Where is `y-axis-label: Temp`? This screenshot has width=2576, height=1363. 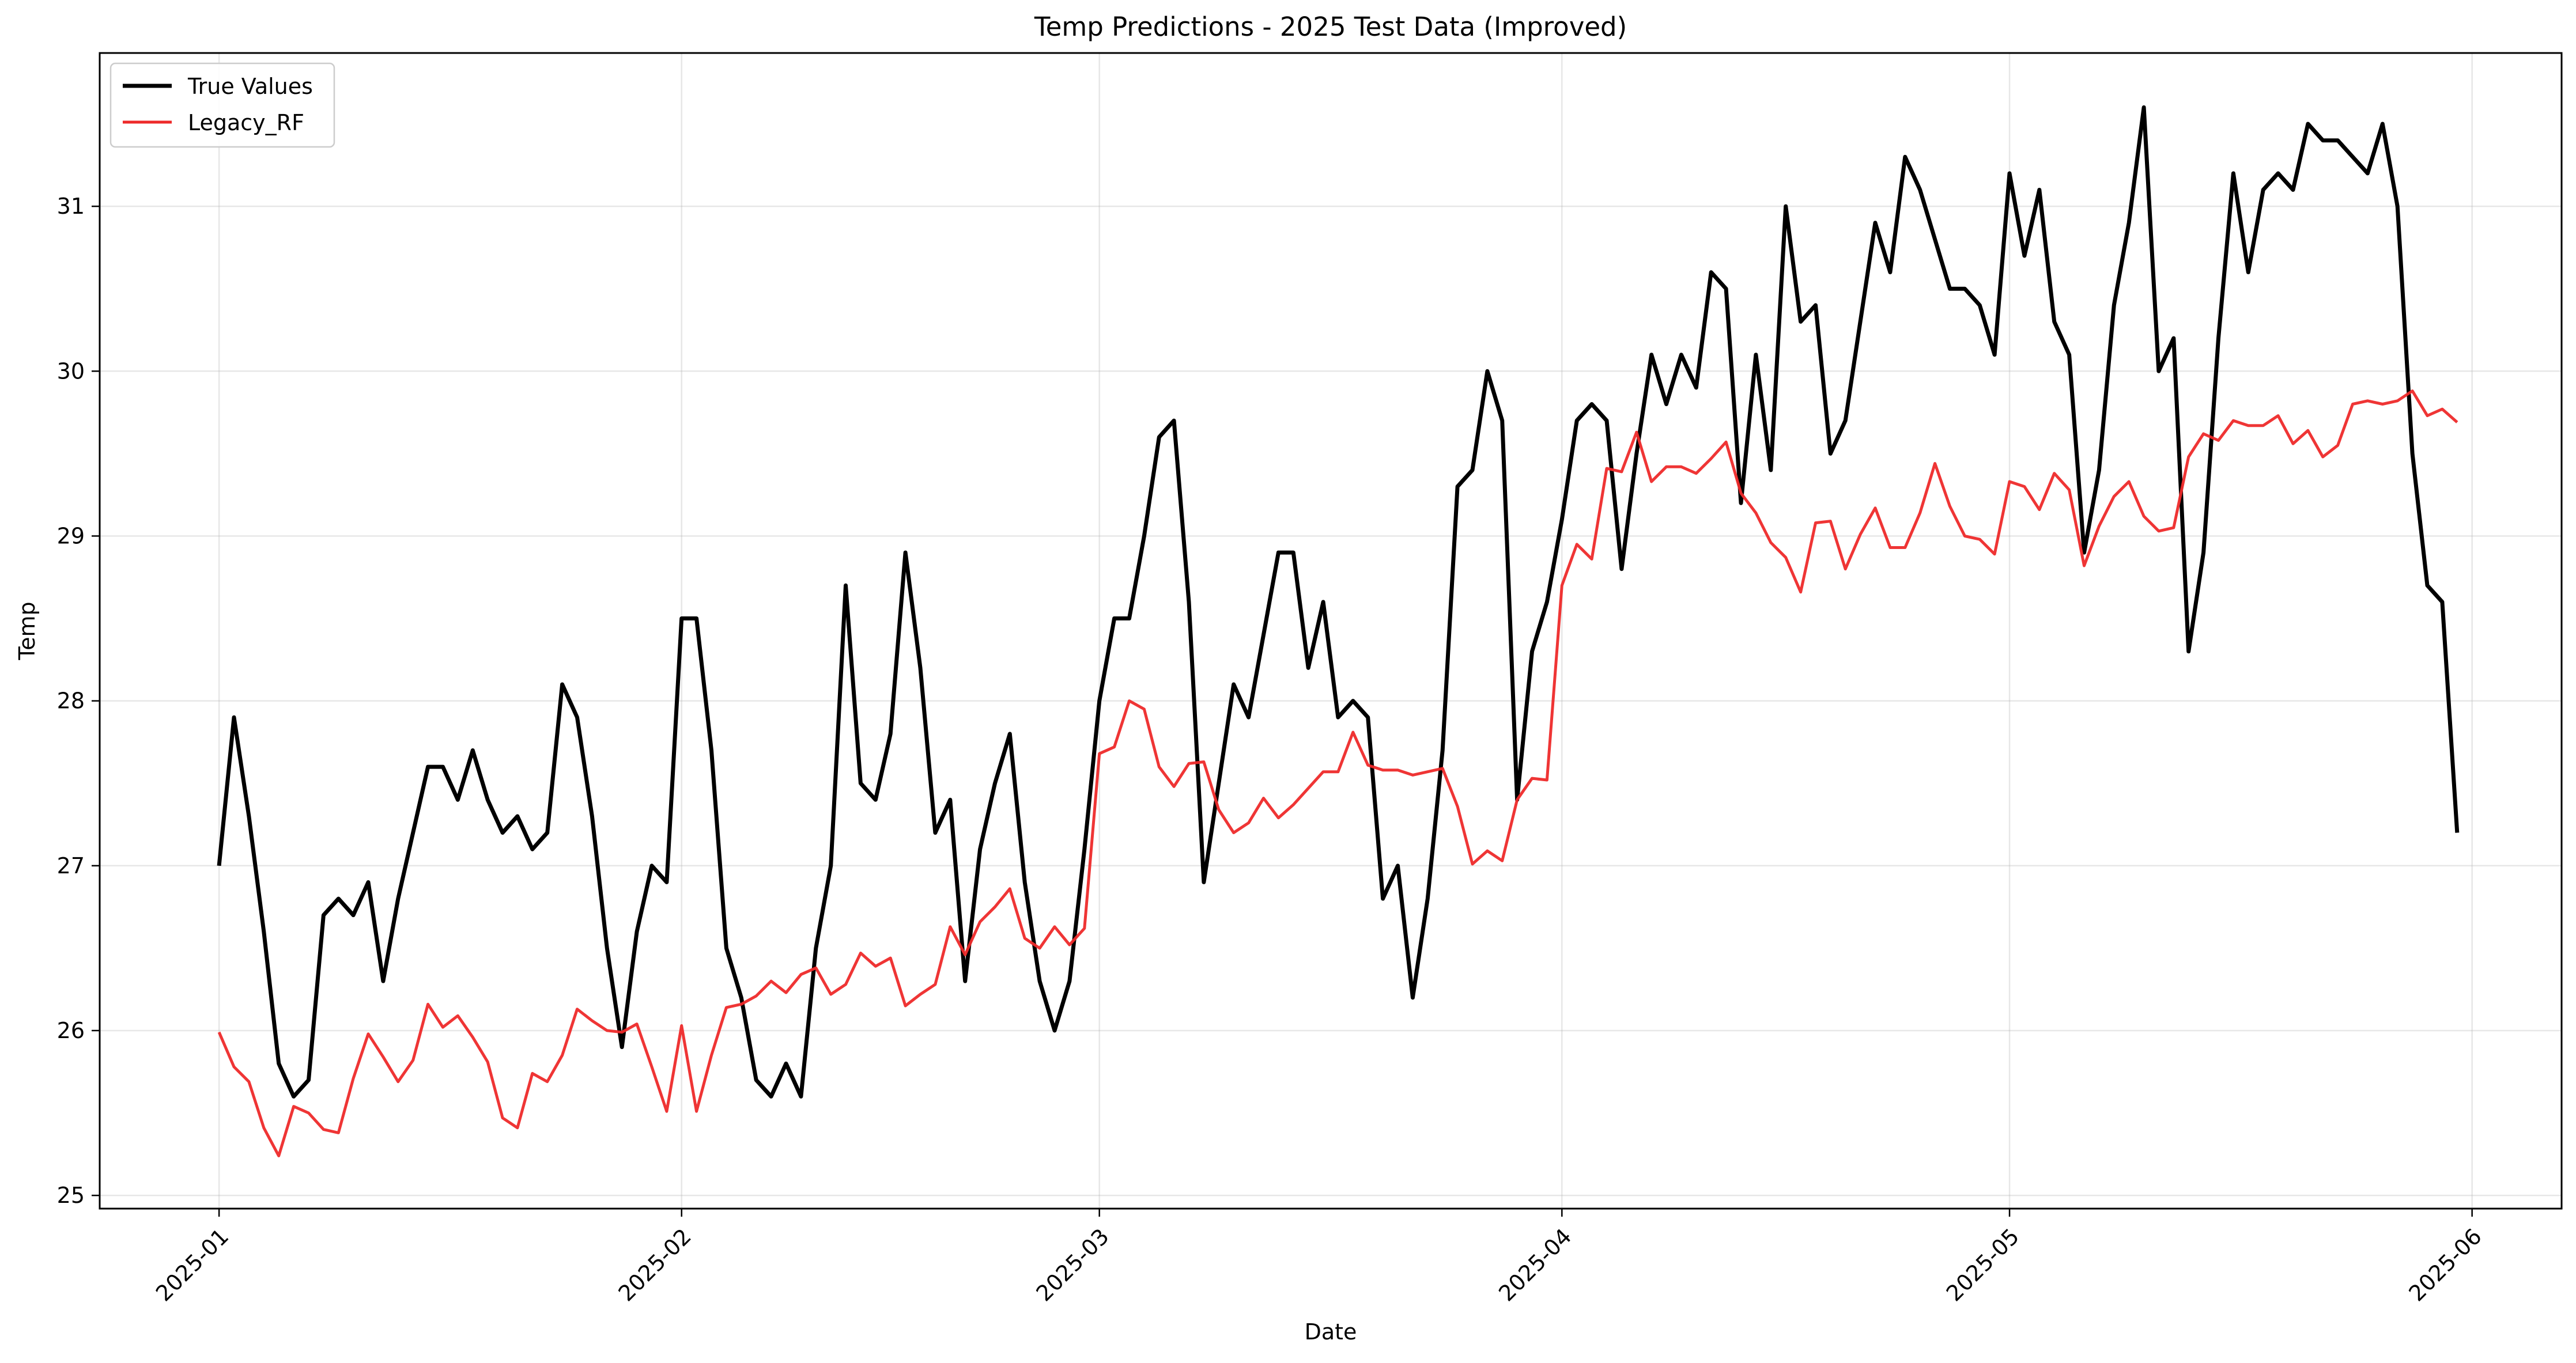 y-axis-label: Temp is located at coordinates (27, 630).